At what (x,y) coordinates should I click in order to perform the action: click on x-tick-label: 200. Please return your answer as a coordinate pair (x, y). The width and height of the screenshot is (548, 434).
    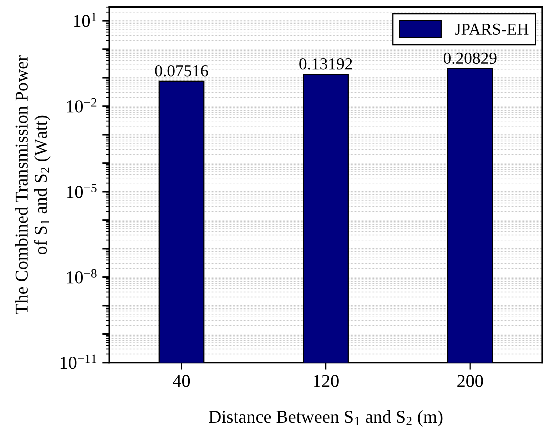
    Looking at the image, I should click on (471, 381).